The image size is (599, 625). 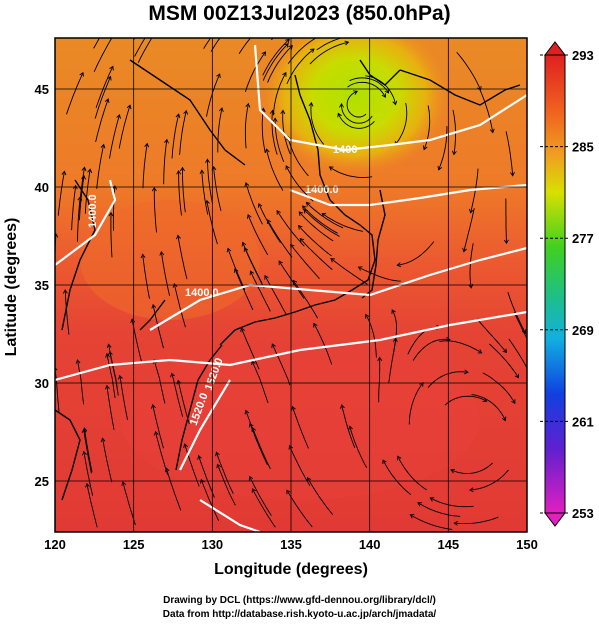 What do you see at coordinates (93, 211) in the screenshot?
I see `contour-label-1400-0-b: 1400.0` at bounding box center [93, 211].